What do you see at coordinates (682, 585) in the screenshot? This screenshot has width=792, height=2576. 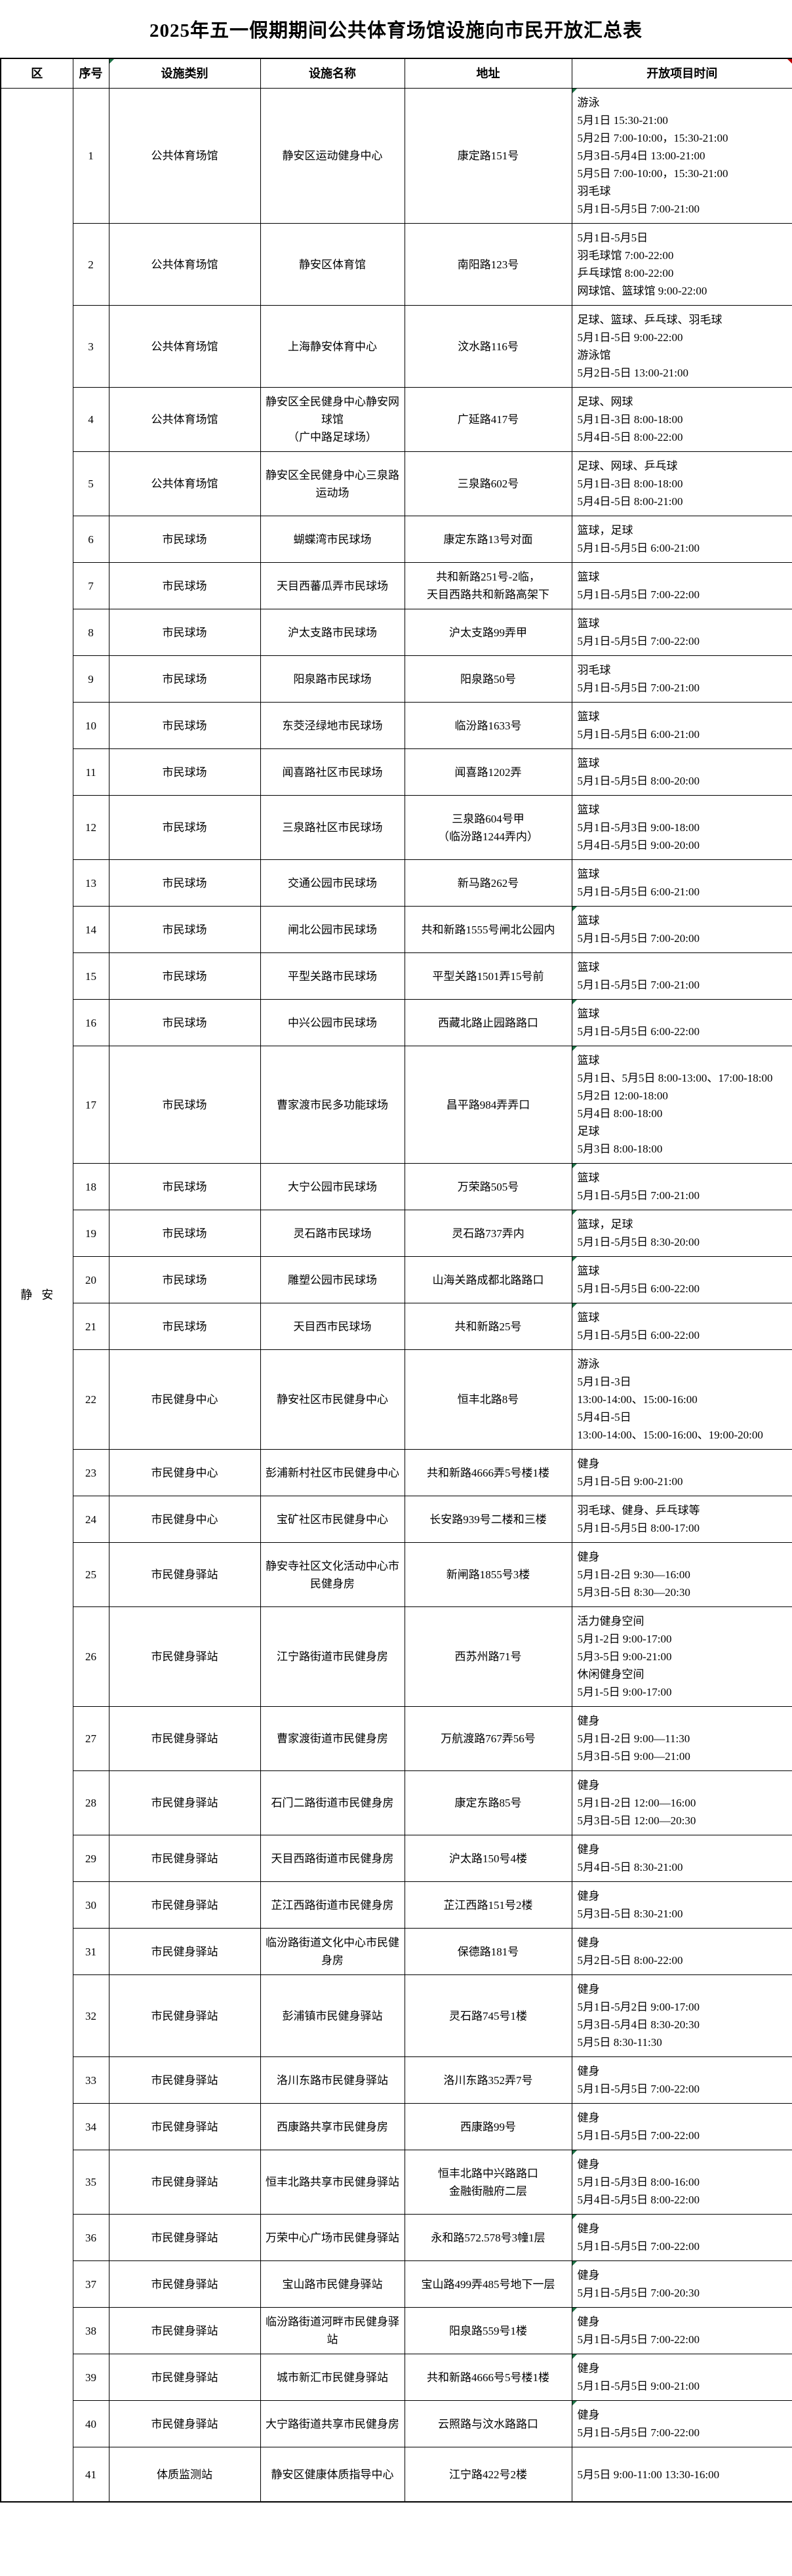 I see `open-schedule-cell: 篮球 5月1日-5月5日 7:00-22:00` at bounding box center [682, 585].